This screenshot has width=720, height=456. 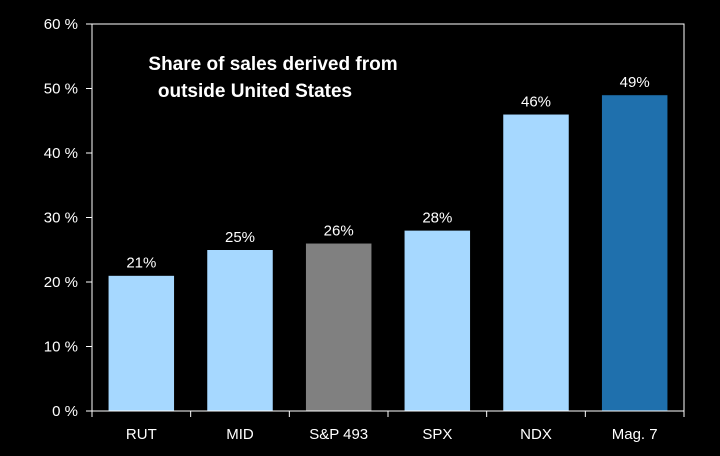 I want to click on y-axis-ticks: 0 % 10 % 20 % 30 % 40 % 50 % 60 %, so click(x=68, y=218).